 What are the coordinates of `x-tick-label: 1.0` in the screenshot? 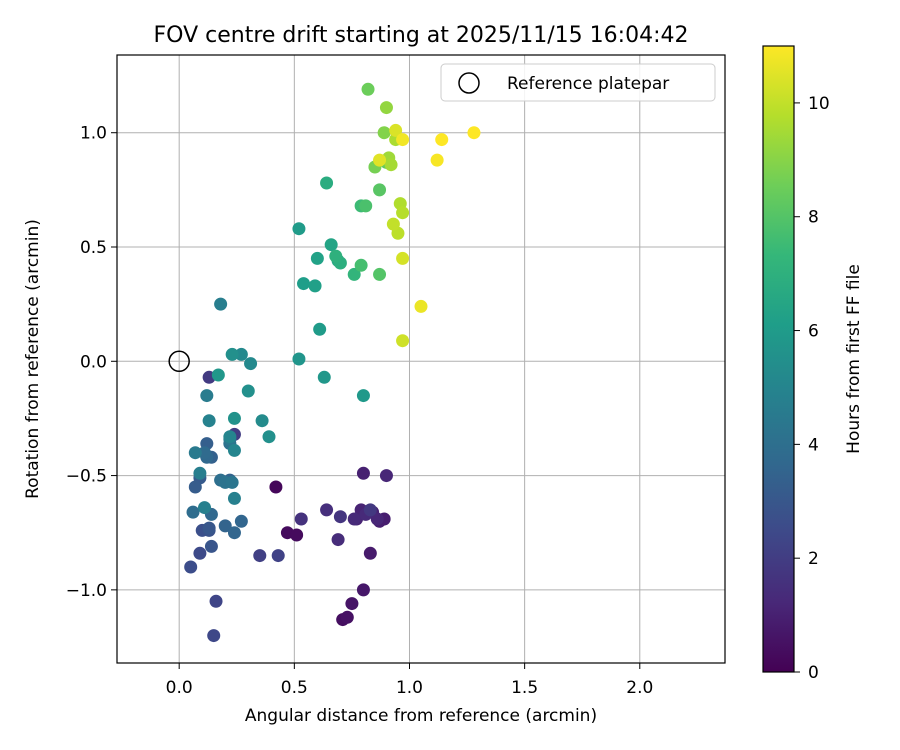 It's located at (409, 688).